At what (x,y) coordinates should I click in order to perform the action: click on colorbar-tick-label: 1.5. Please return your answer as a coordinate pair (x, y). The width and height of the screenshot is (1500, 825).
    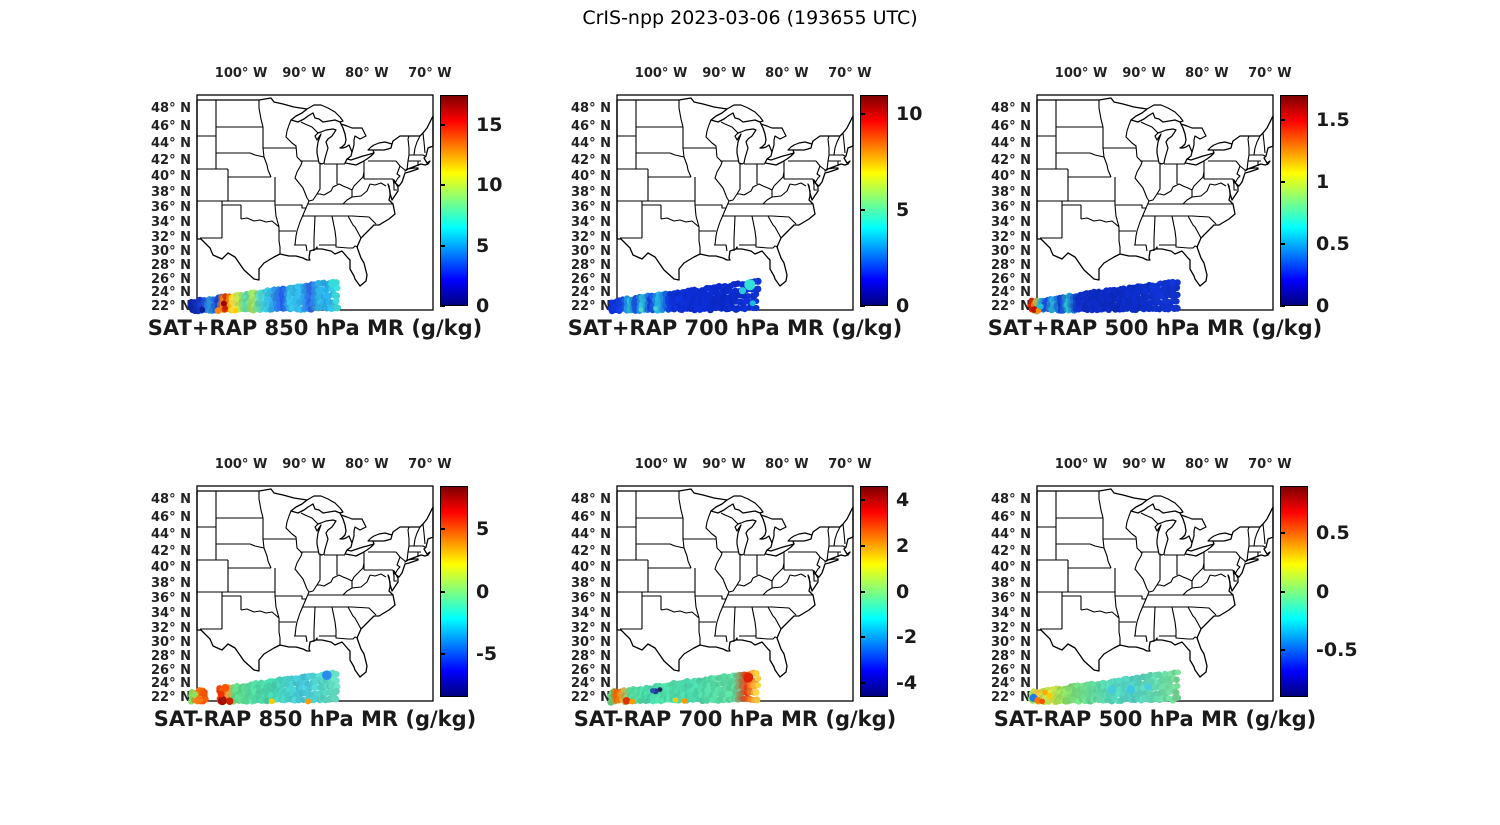
    Looking at the image, I should click on (1333, 119).